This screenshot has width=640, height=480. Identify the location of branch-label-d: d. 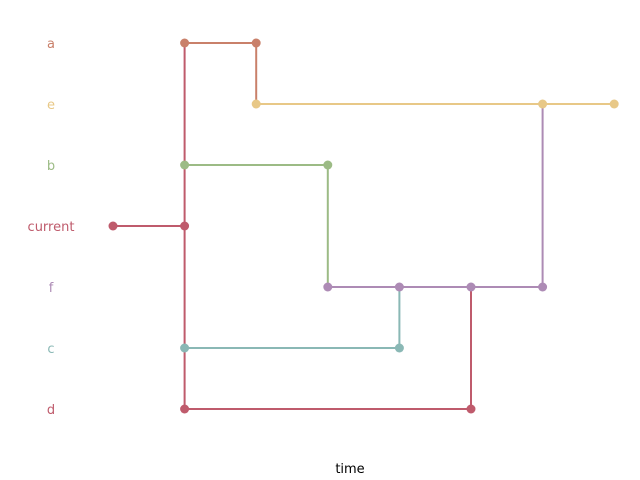
(51, 410).